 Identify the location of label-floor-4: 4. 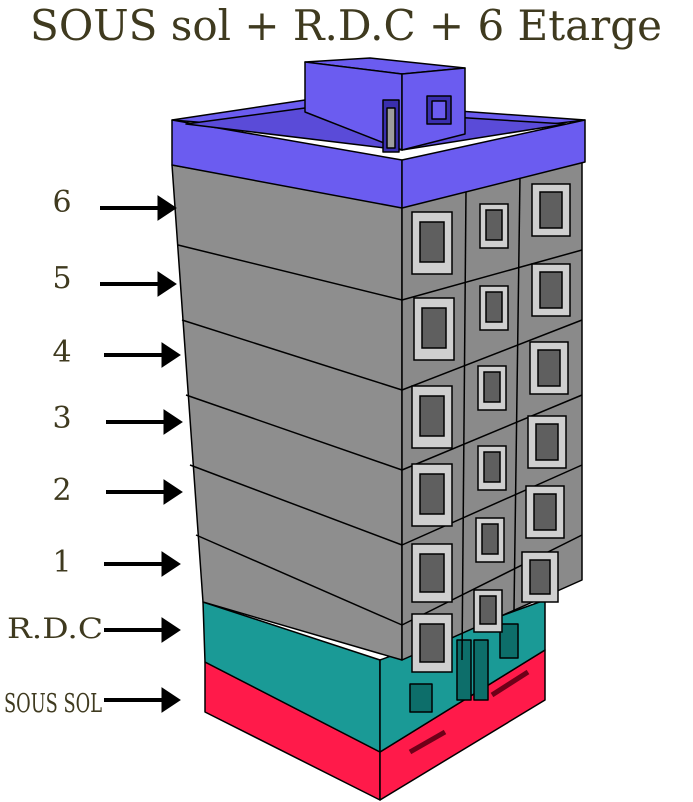
(61, 352).